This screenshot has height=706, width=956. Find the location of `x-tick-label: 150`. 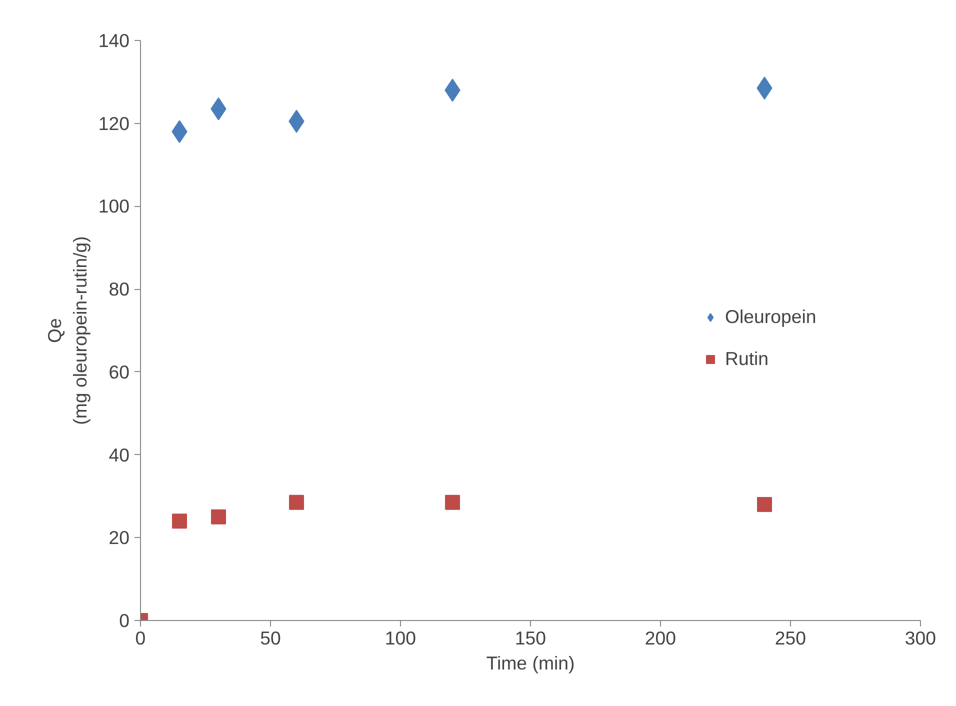

x-tick-label: 150 is located at coordinates (530, 638).